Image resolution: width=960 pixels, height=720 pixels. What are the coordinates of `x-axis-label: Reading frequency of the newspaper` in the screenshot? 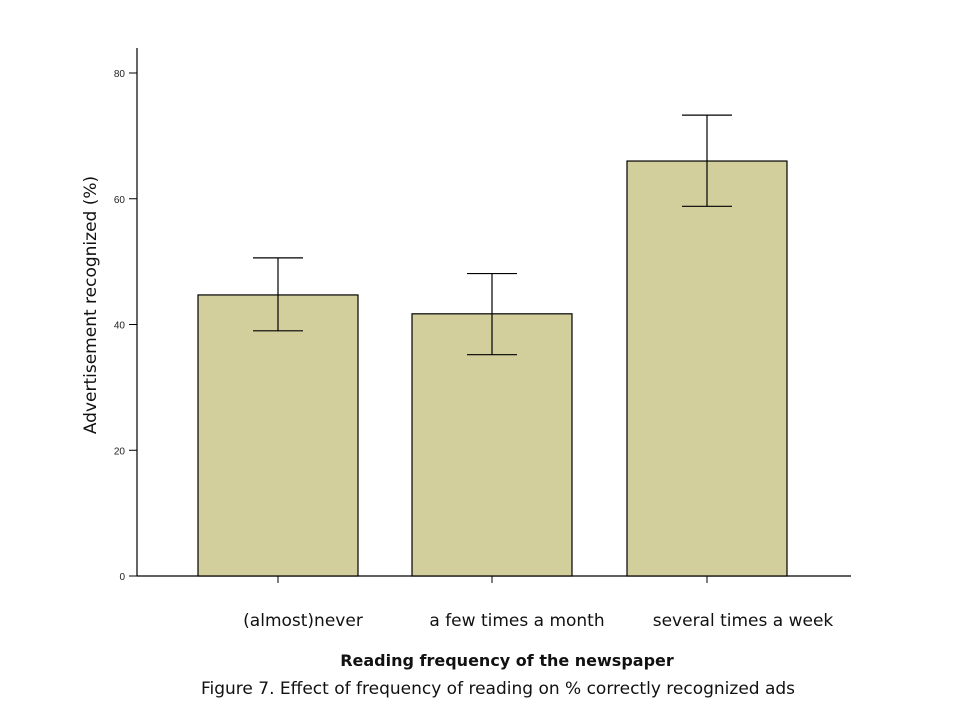 It's located at (507, 660).